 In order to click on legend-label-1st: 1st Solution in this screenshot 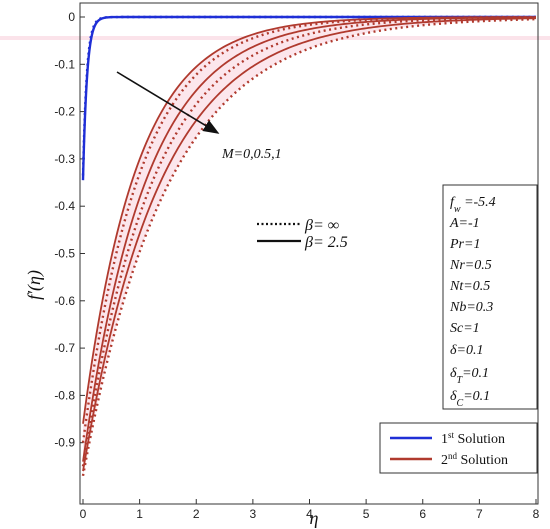, I will do `click(473, 438)`.